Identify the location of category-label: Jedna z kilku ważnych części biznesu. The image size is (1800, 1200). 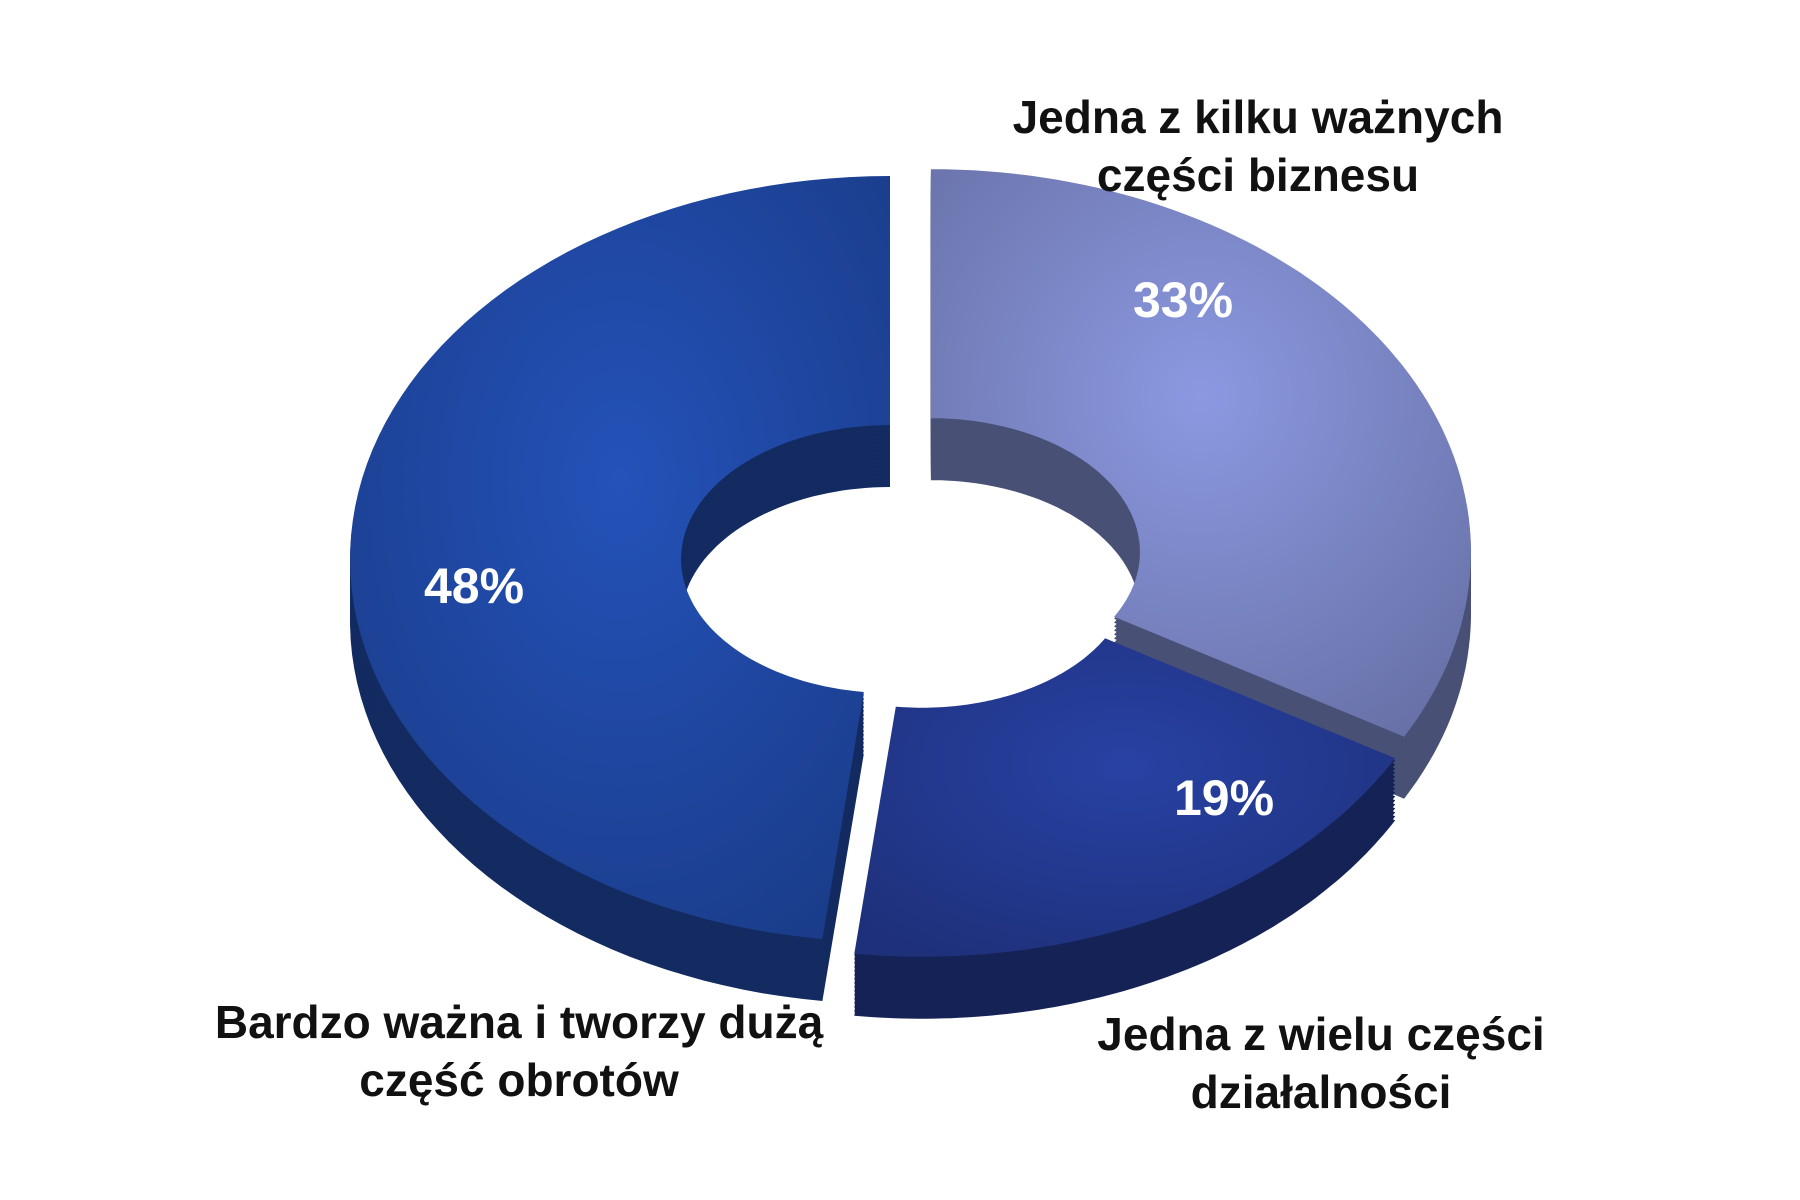
(1258, 146).